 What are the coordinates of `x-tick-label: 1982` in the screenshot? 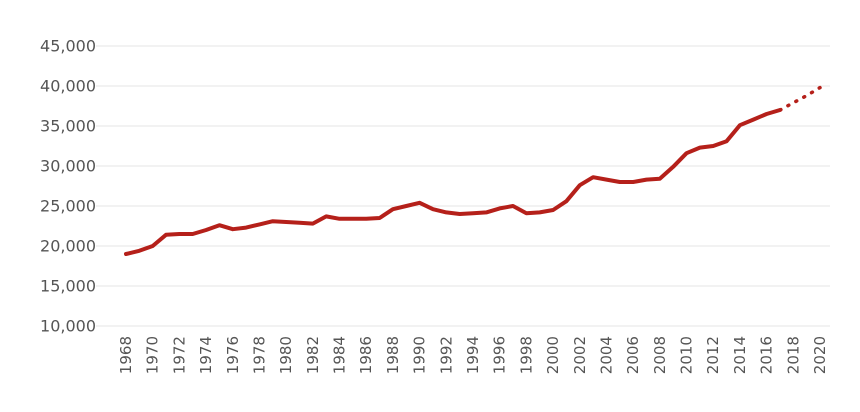 It's located at (313, 355).